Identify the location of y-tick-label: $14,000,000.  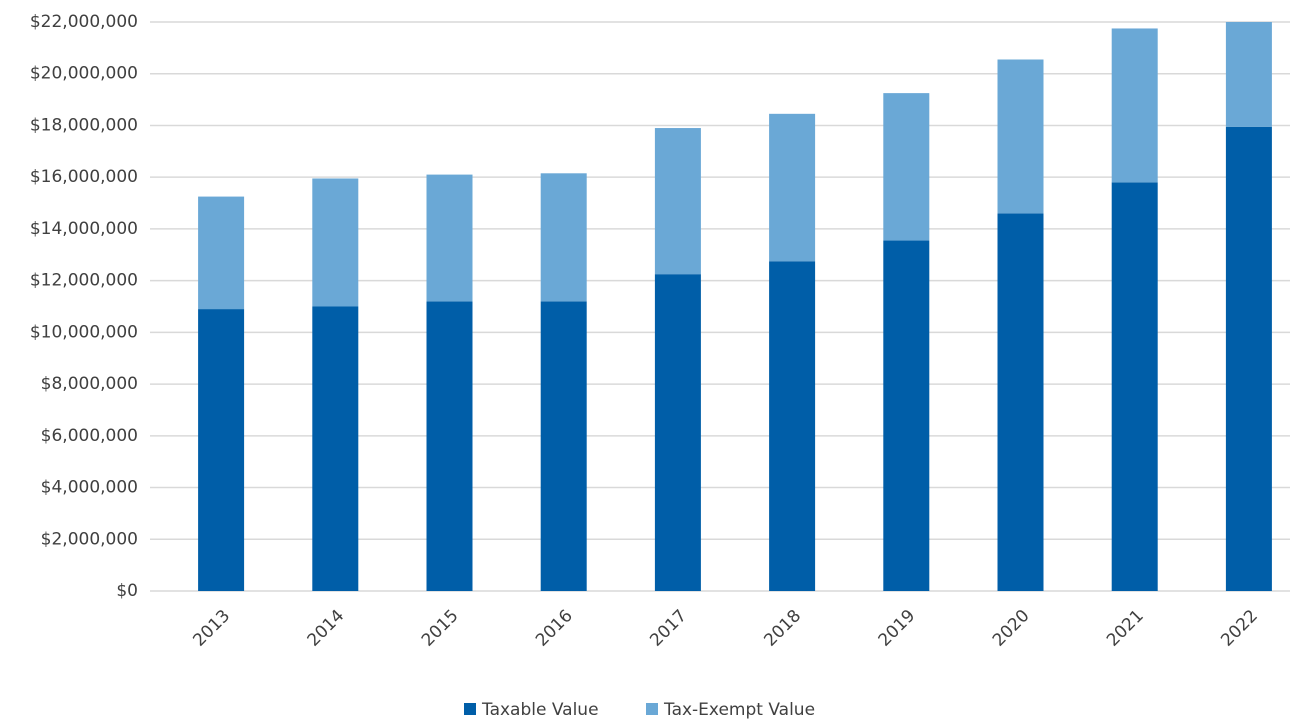
(84, 229).